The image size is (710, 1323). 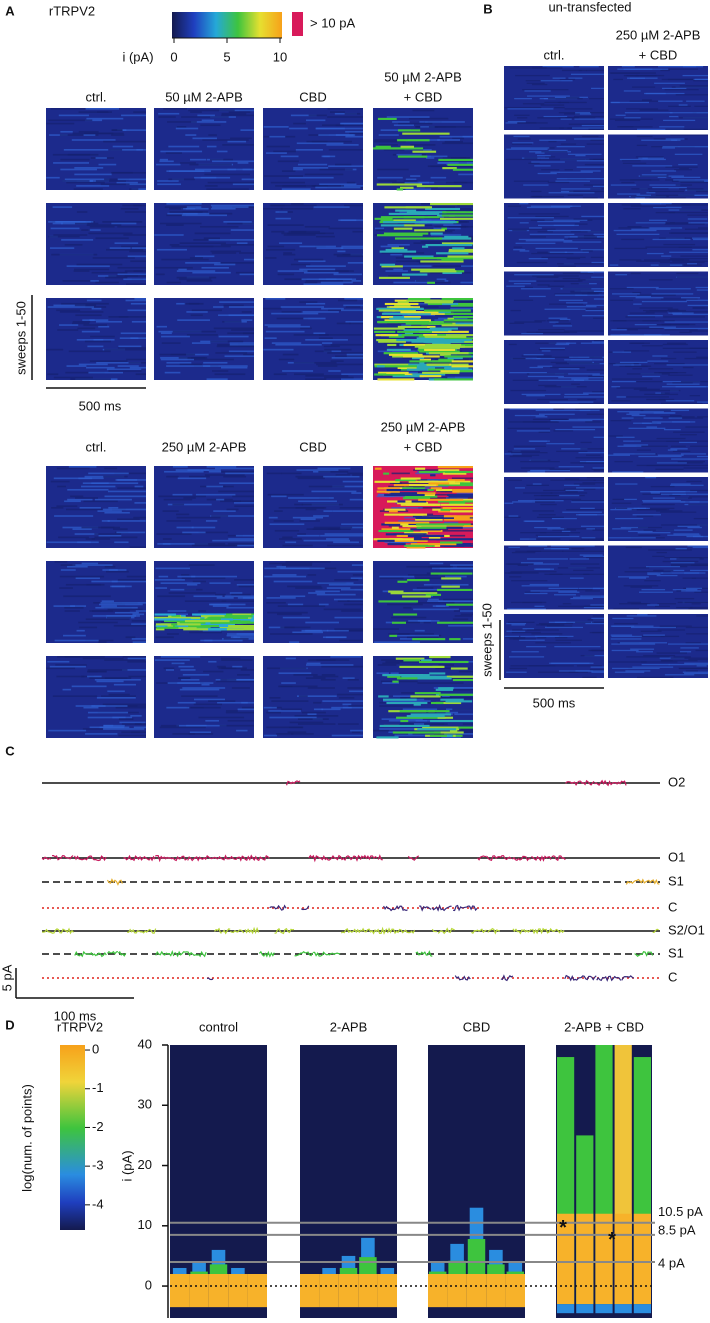 What do you see at coordinates (671, 1262) in the screenshot?
I see `label: 4 pA` at bounding box center [671, 1262].